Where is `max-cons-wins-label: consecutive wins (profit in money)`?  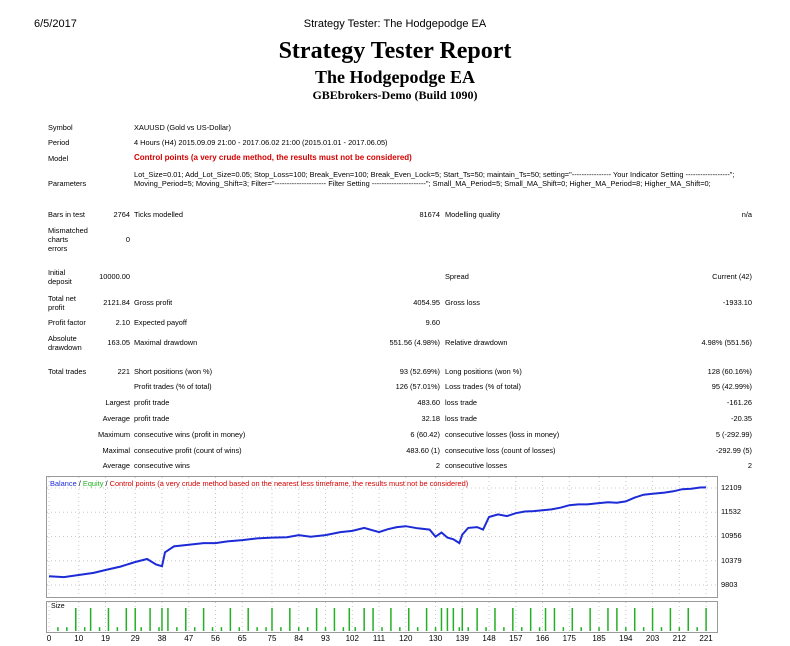
max-cons-wins-label: consecutive wins (profit in money) is located at coordinates (190, 434).